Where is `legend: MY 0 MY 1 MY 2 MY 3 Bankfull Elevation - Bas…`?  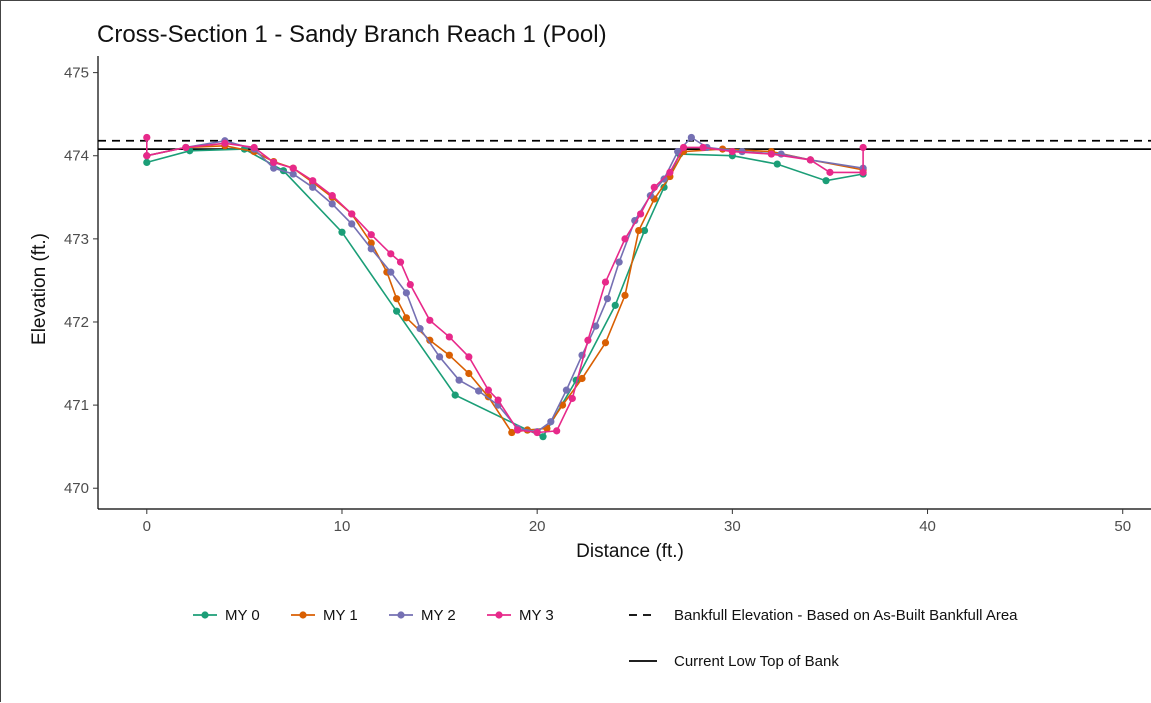 legend: MY 0 MY 1 MY 2 MY 3 Bankfull Elevation - Bas… is located at coordinates (605, 638).